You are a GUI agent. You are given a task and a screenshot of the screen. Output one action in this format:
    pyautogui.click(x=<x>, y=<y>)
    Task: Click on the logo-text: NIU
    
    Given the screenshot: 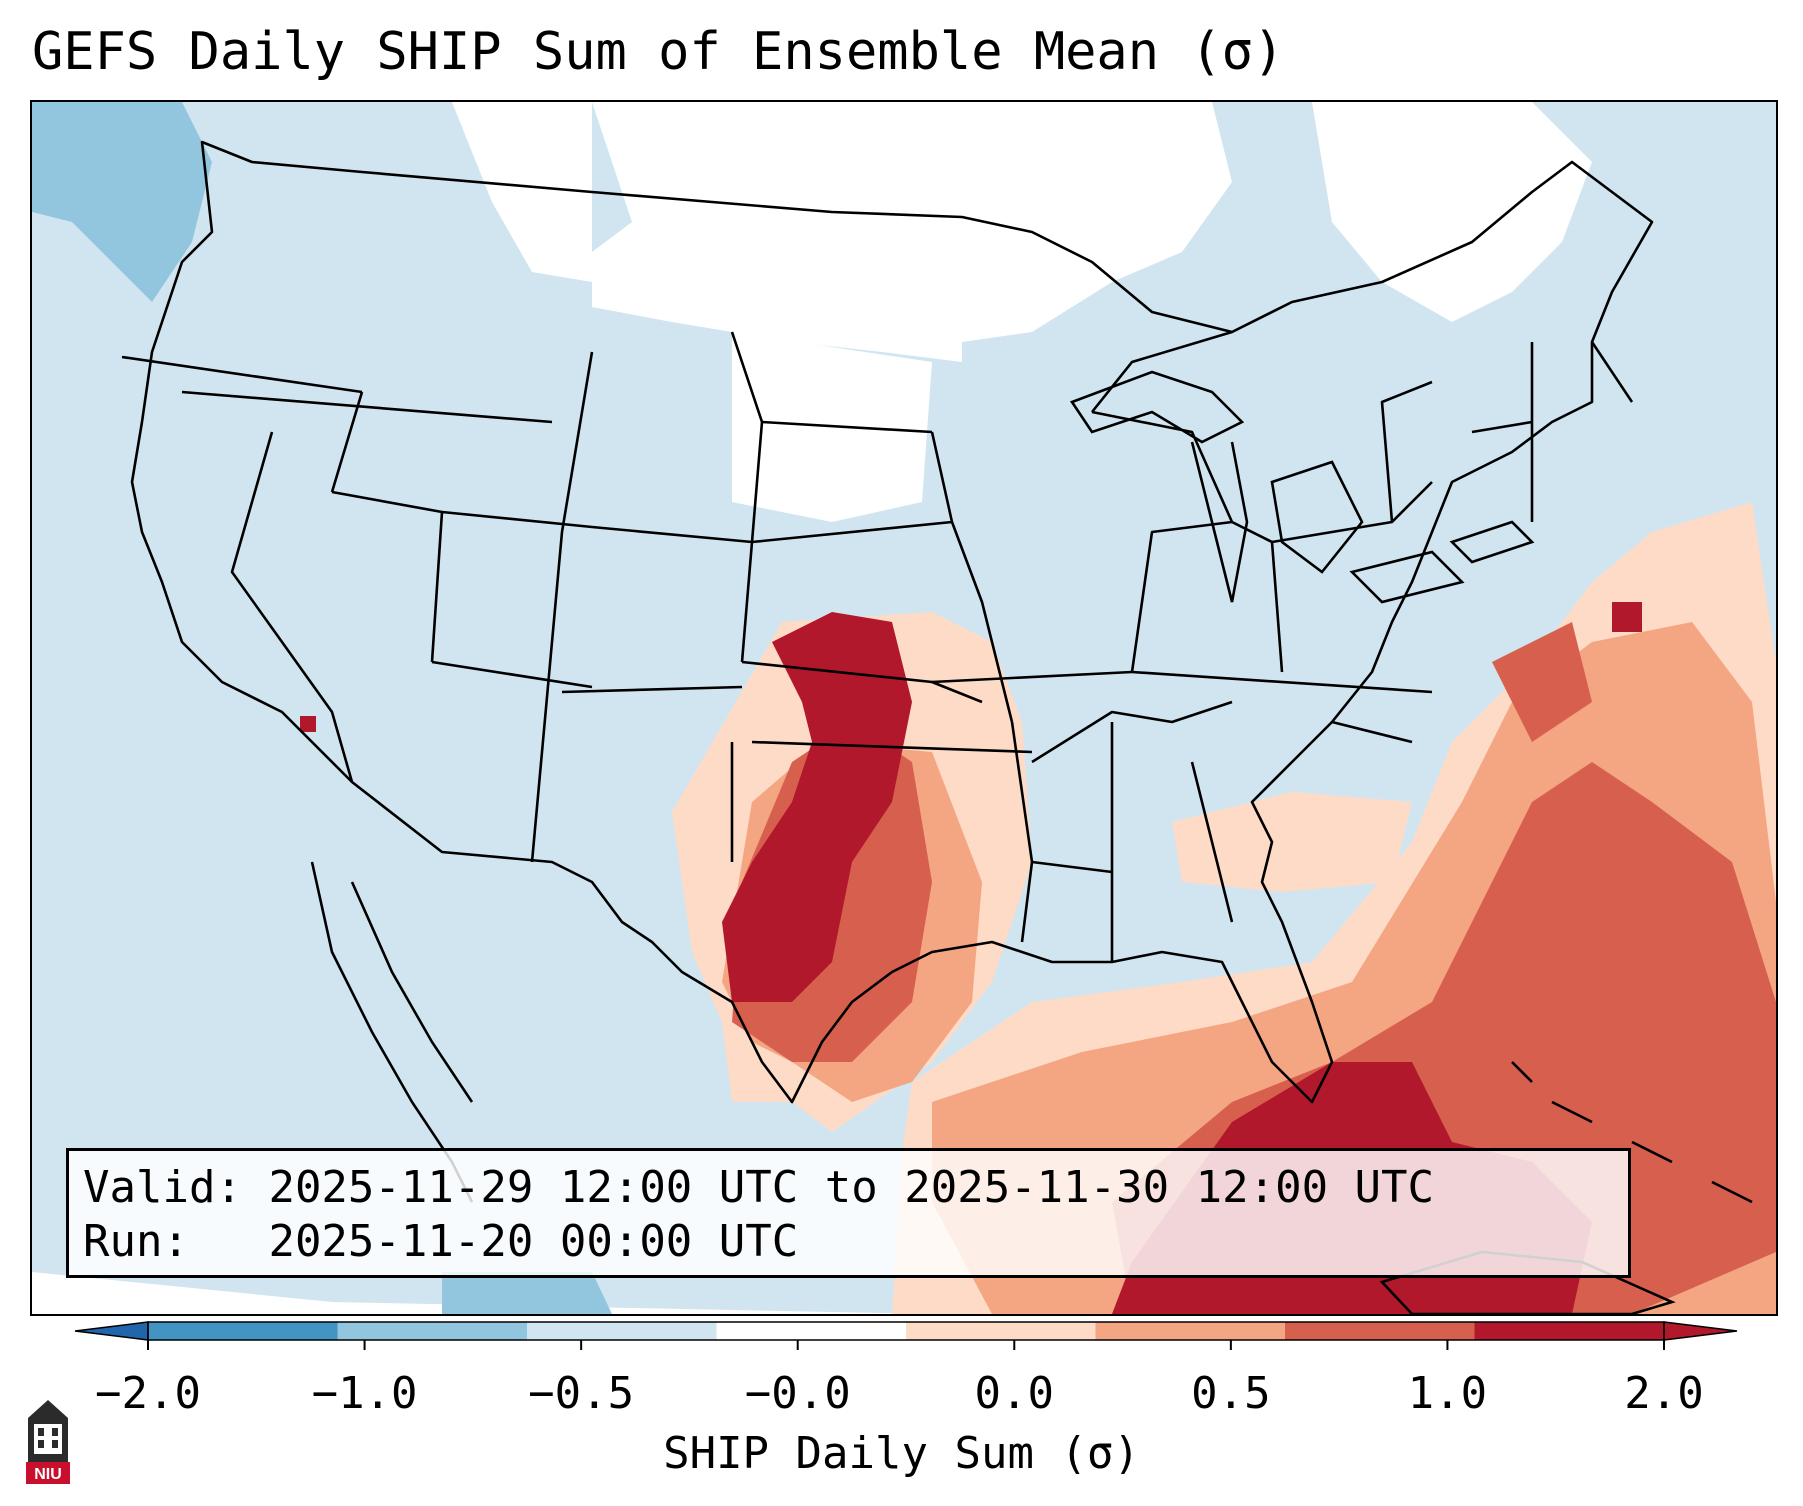 What is the action you would take?
    pyautogui.click(x=48, y=1474)
    